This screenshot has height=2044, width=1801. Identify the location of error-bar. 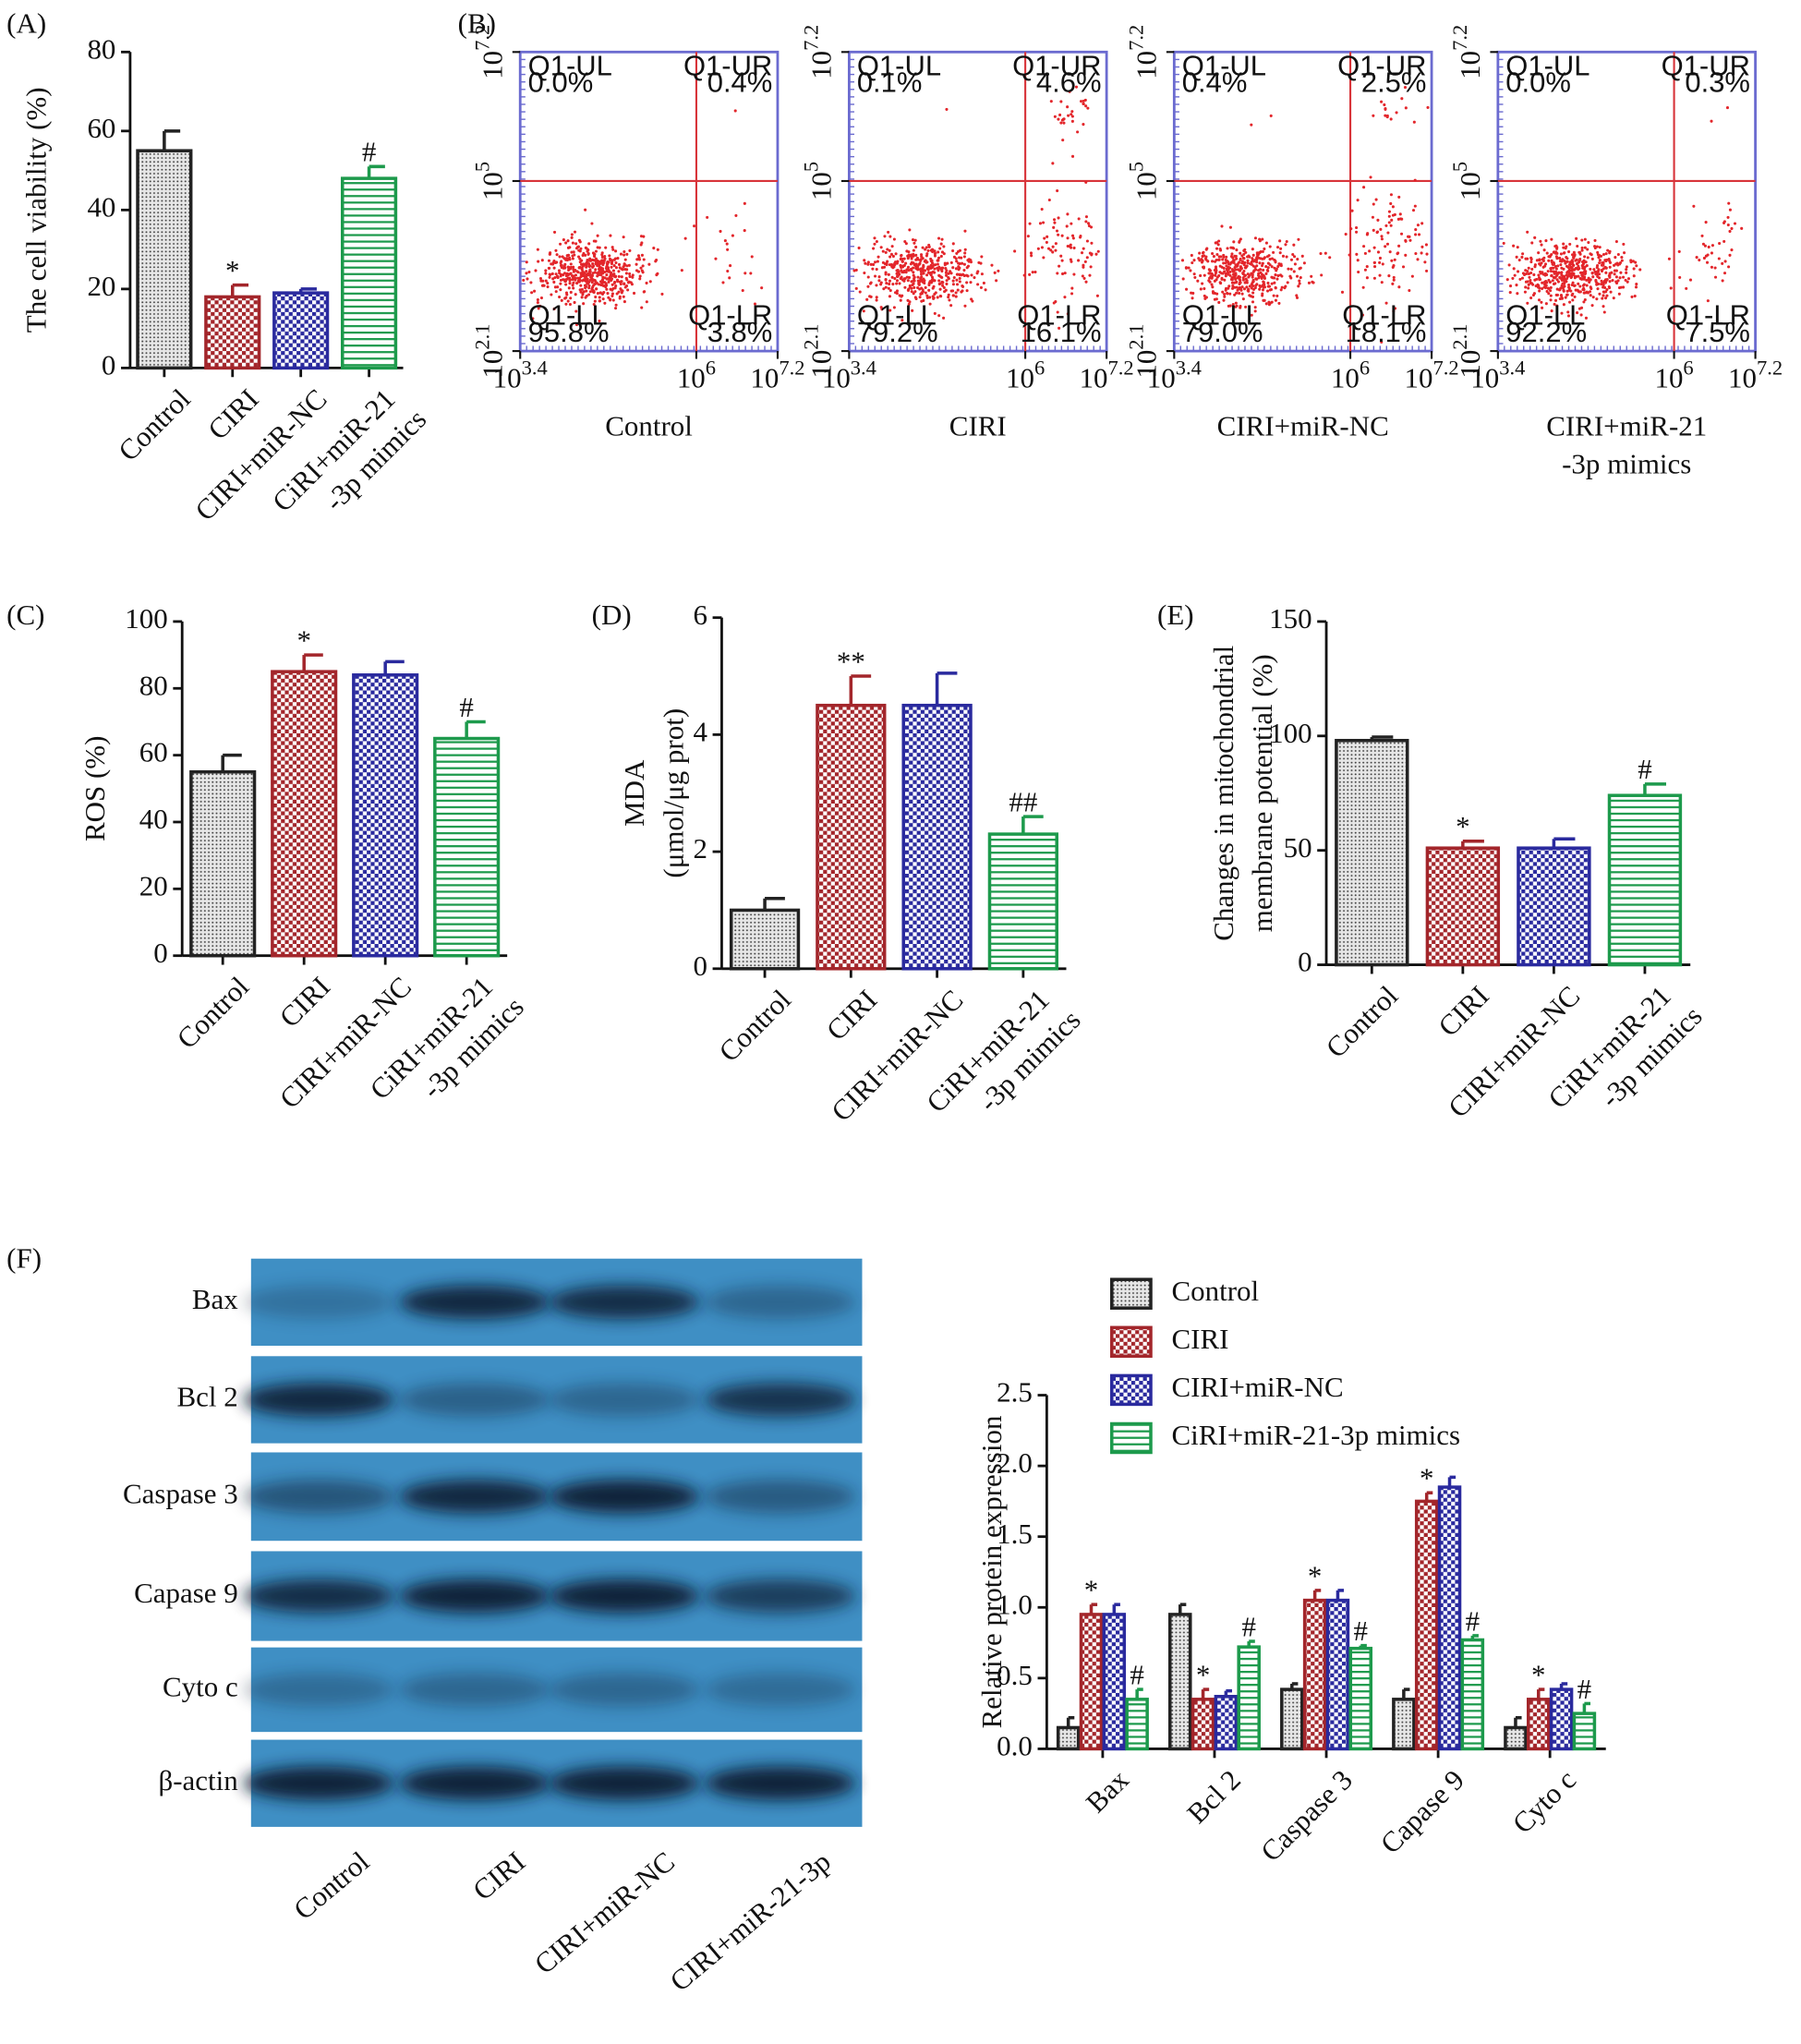
(1182, 1609).